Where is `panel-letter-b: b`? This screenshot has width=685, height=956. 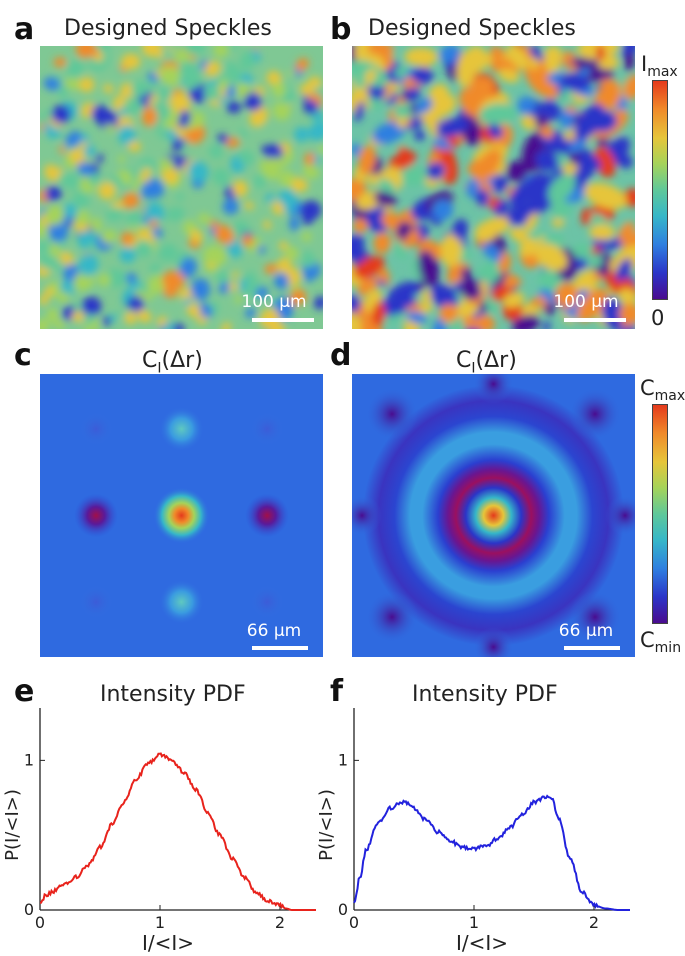 panel-letter-b: b is located at coordinates (341, 29).